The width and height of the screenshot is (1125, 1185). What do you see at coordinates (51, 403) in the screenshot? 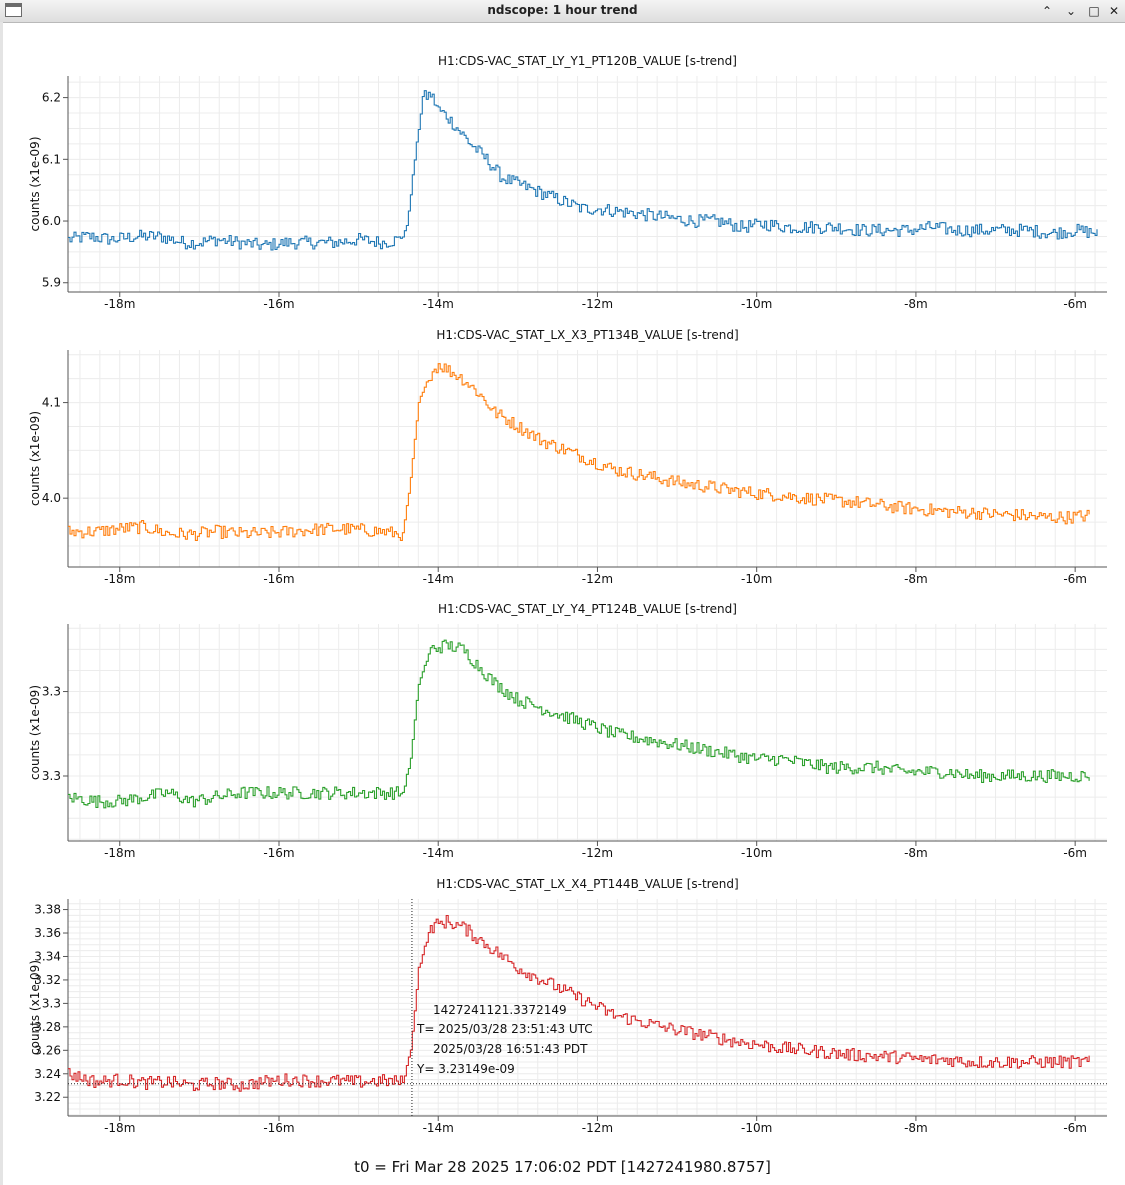
I see `y-tick-label: 4.1` at bounding box center [51, 403].